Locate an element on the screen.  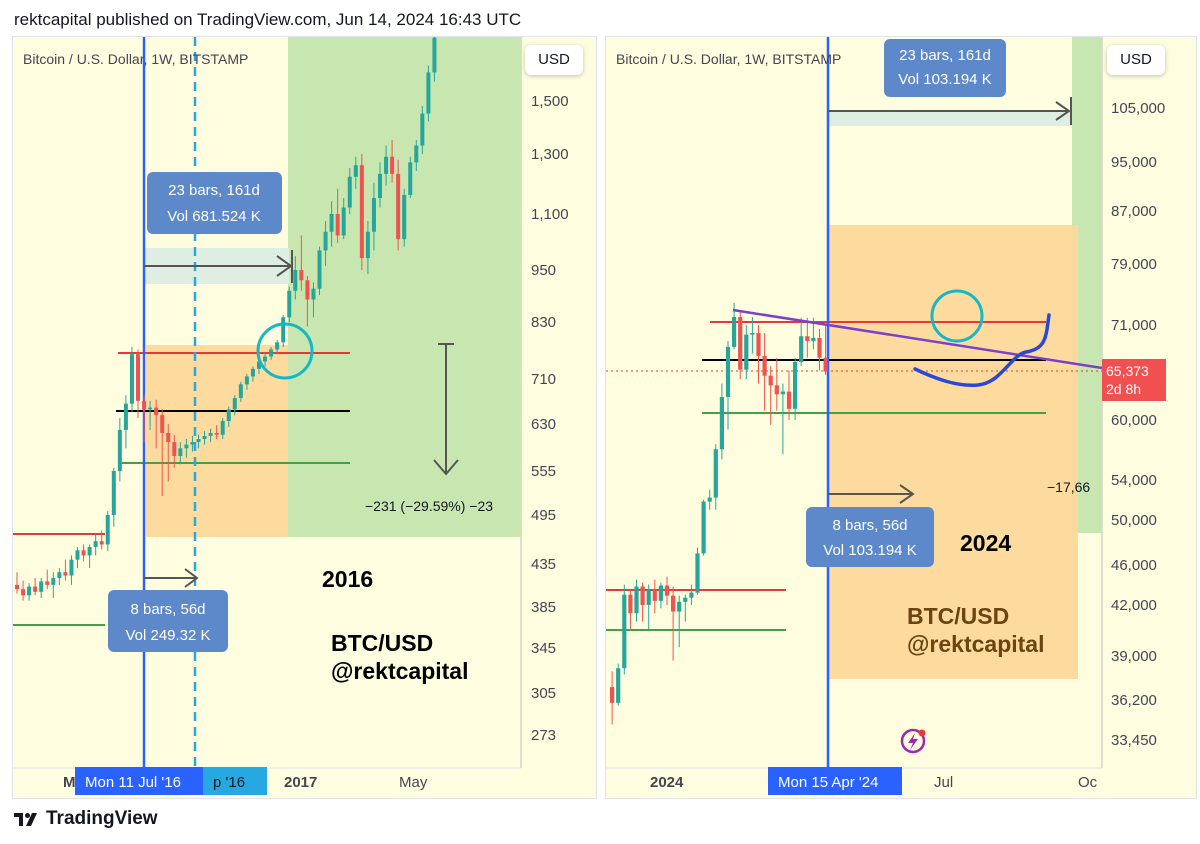
footer-brand: TradingView is located at coordinates (86, 819).